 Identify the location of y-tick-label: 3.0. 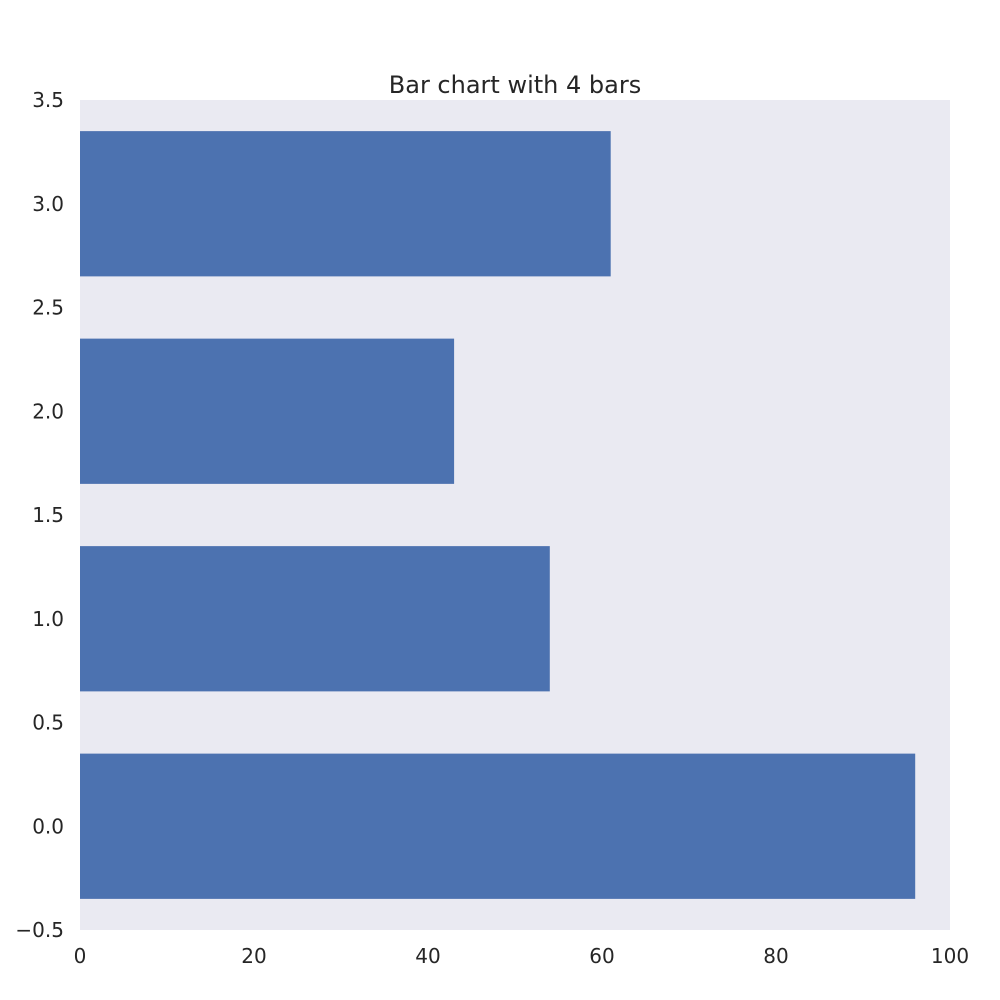
(48, 204).